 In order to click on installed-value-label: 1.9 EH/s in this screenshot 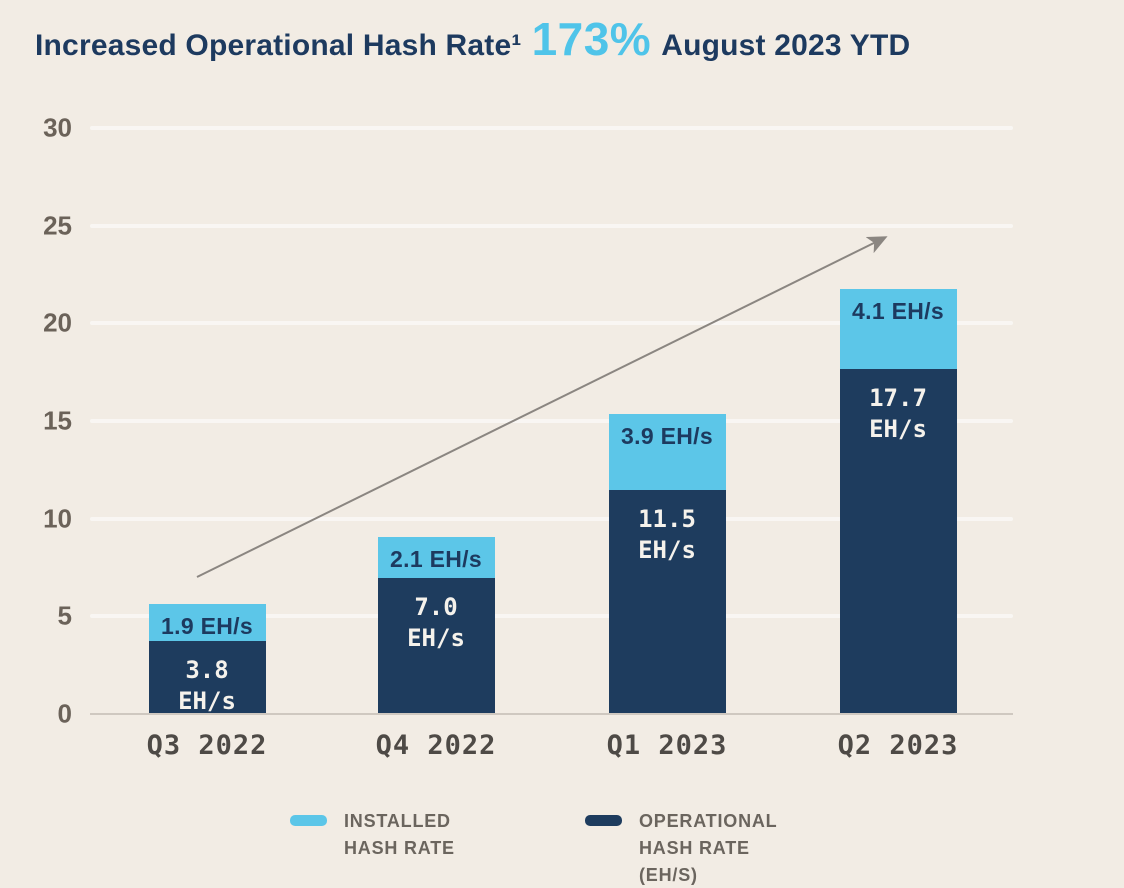, I will do `click(207, 625)`.